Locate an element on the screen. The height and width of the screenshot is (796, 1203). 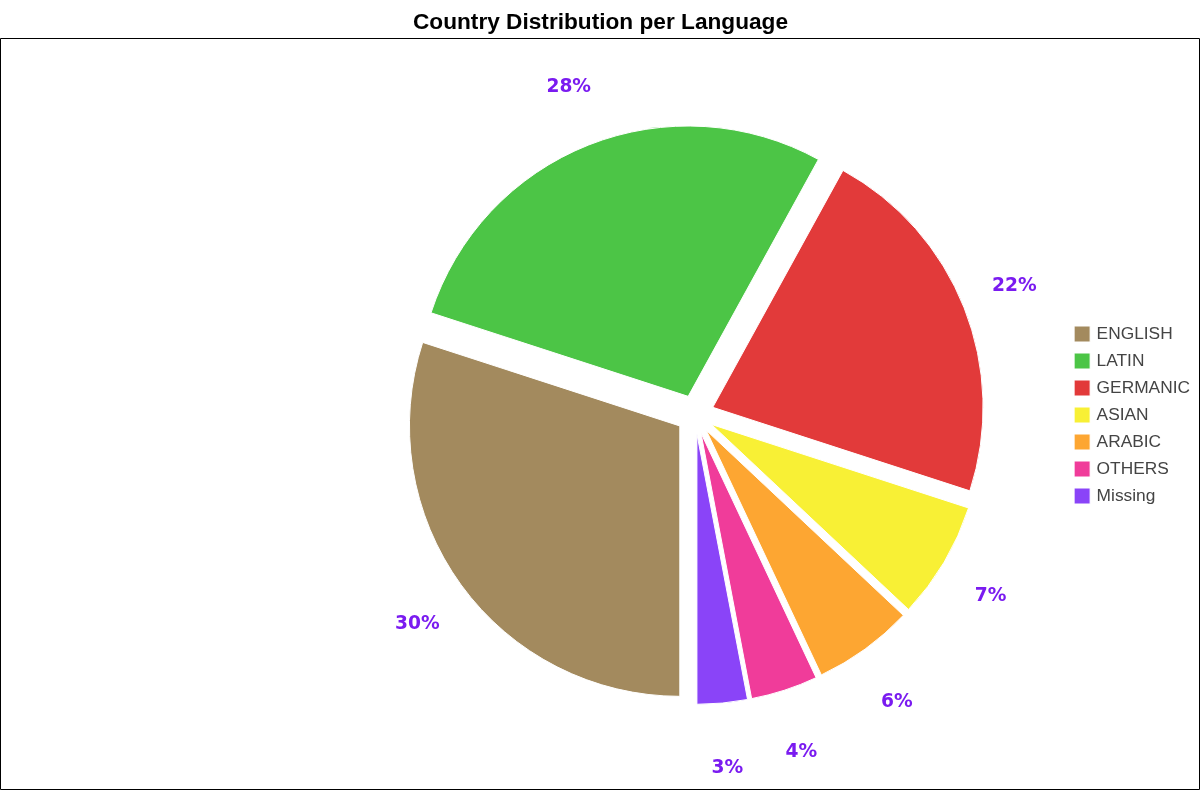
data-label: 4% is located at coordinates (801, 751).